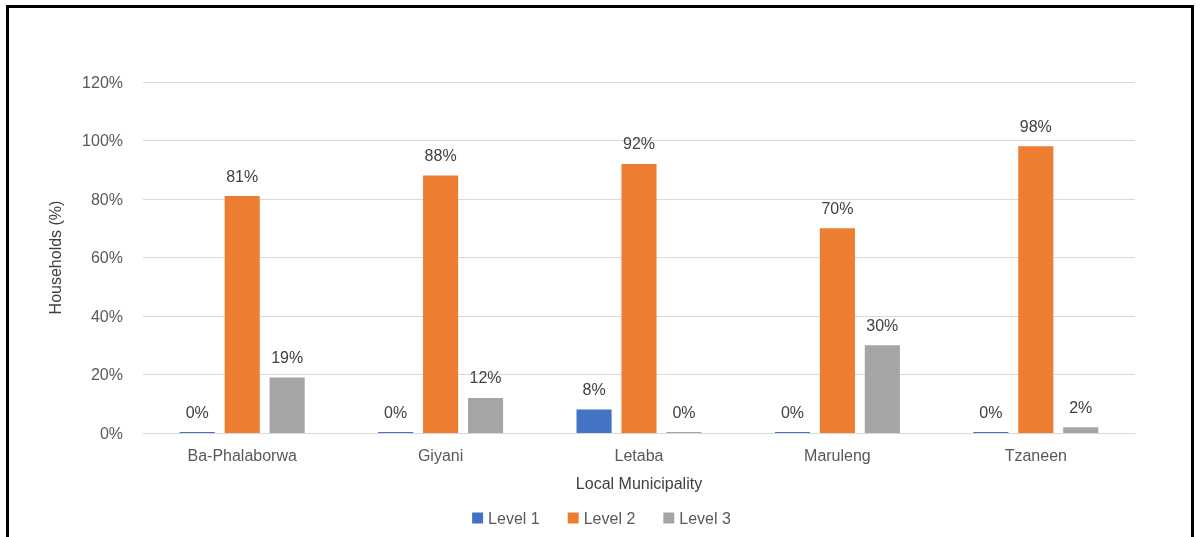 The image size is (1203, 537). What do you see at coordinates (639, 483) in the screenshot?
I see `x-axis-title: Local Municipality` at bounding box center [639, 483].